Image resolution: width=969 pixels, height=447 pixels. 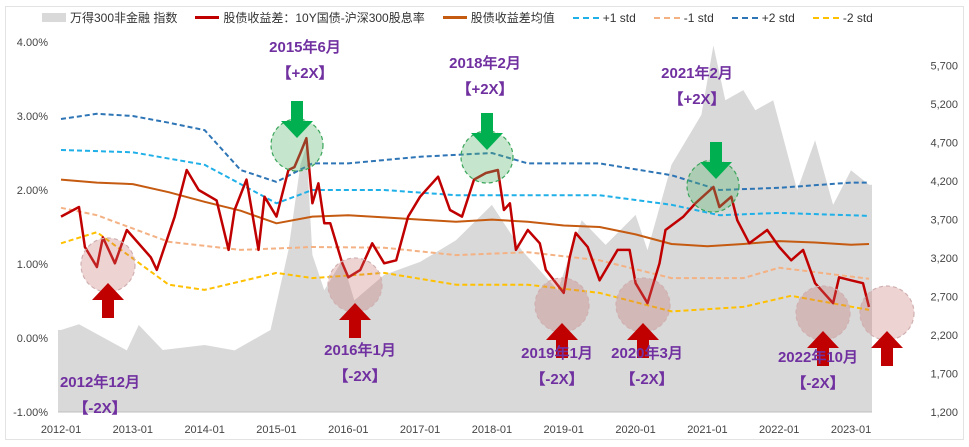 I want to click on legend-item: -1 std, so click(x=683, y=17).